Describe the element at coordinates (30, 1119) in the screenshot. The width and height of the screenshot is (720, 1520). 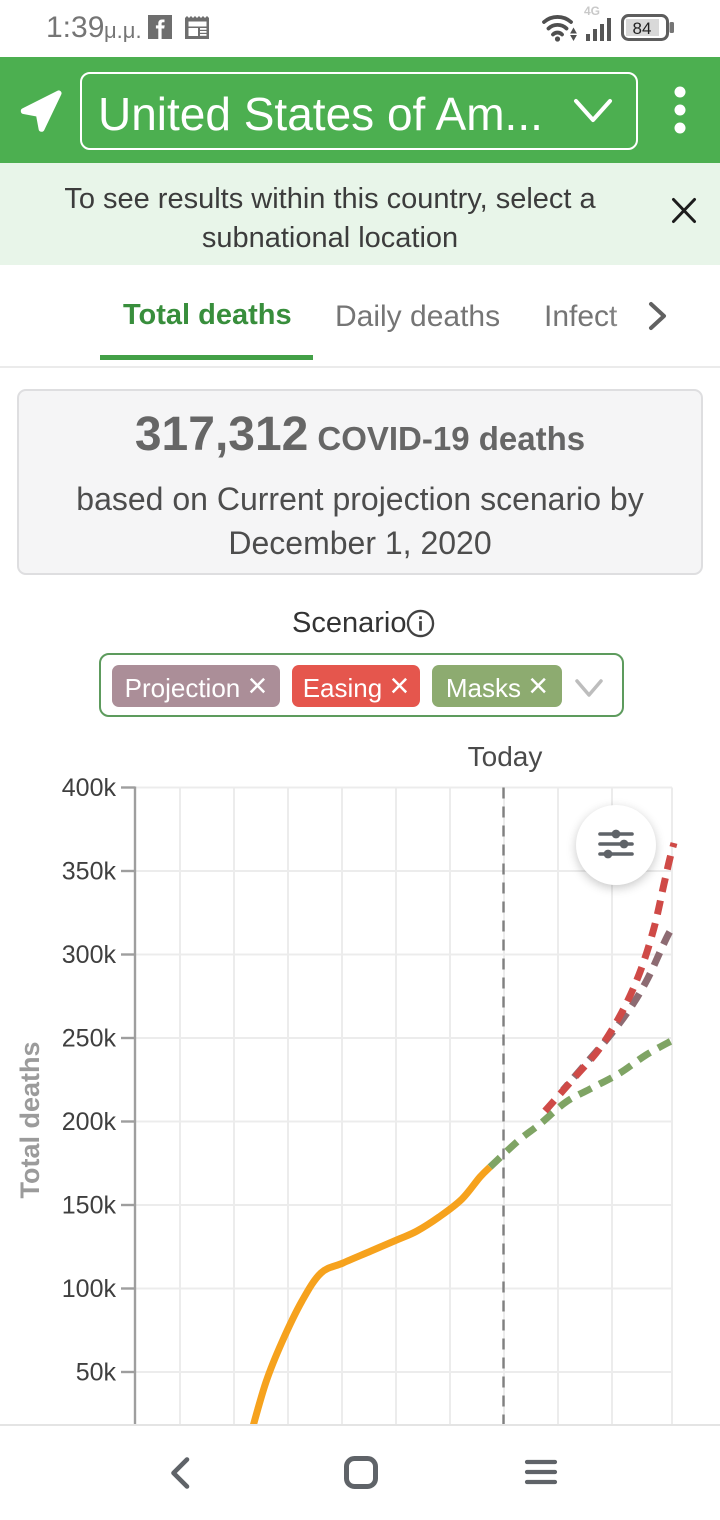
I see `svg-text: Total deaths` at that location.